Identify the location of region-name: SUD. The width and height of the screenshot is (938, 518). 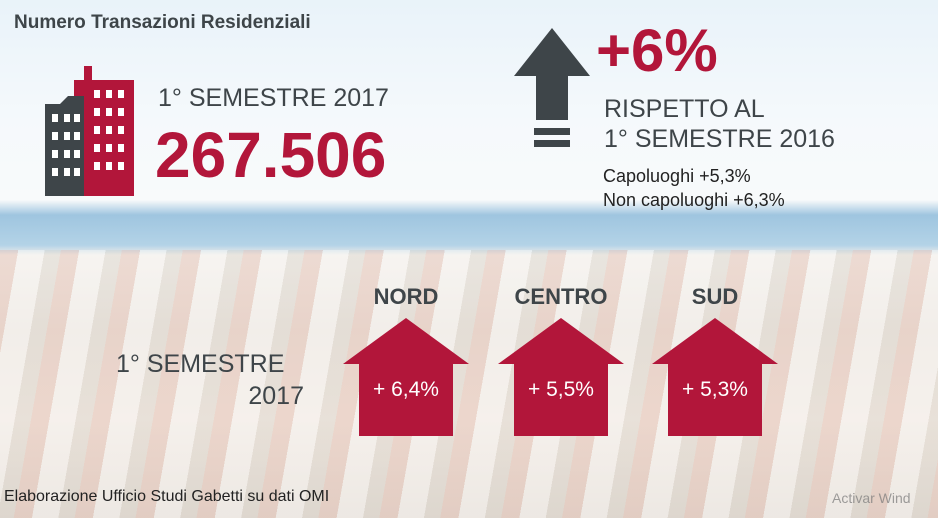
(715, 296).